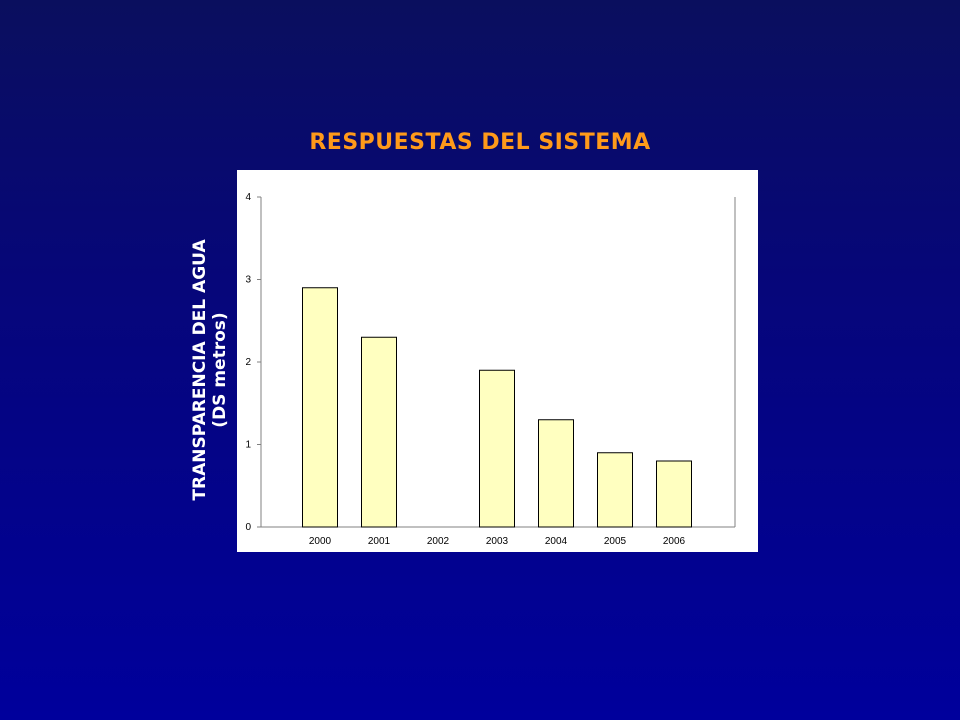 This screenshot has height=720, width=960. What do you see at coordinates (248, 445) in the screenshot?
I see `y-tick-label: 1` at bounding box center [248, 445].